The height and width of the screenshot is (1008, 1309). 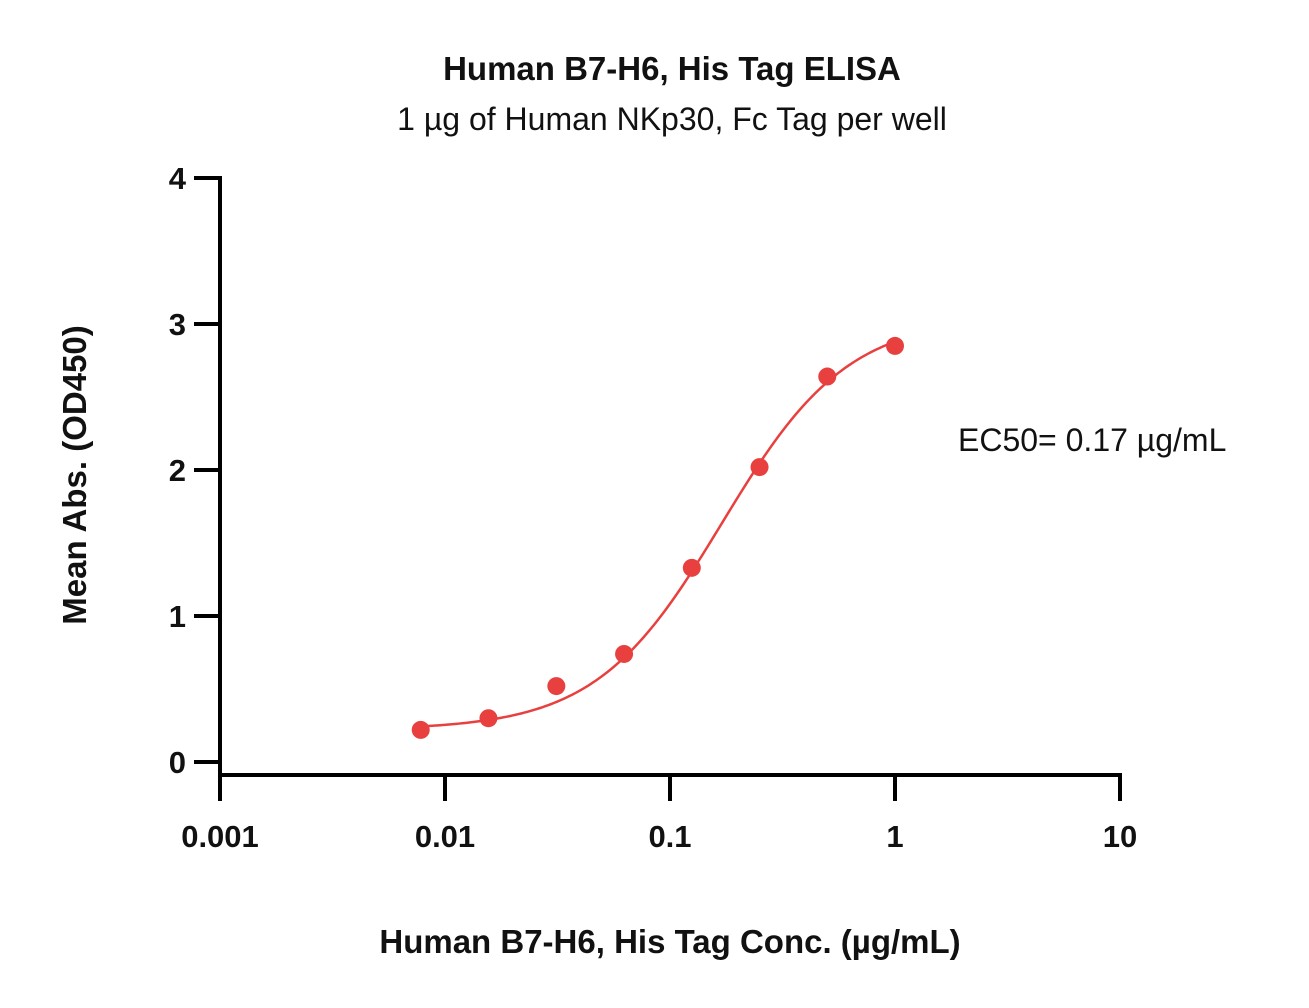 What do you see at coordinates (177, 470) in the screenshot?
I see `y-tick-label: 2` at bounding box center [177, 470].